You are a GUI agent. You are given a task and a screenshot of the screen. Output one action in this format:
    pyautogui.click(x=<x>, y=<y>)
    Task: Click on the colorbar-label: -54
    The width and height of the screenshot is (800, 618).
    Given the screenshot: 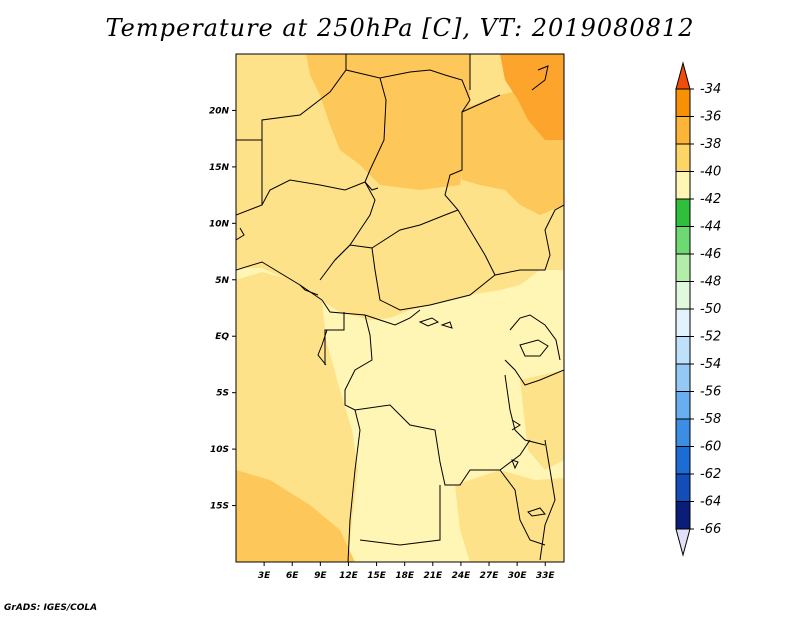 What is the action you would take?
    pyautogui.click(x=710, y=364)
    